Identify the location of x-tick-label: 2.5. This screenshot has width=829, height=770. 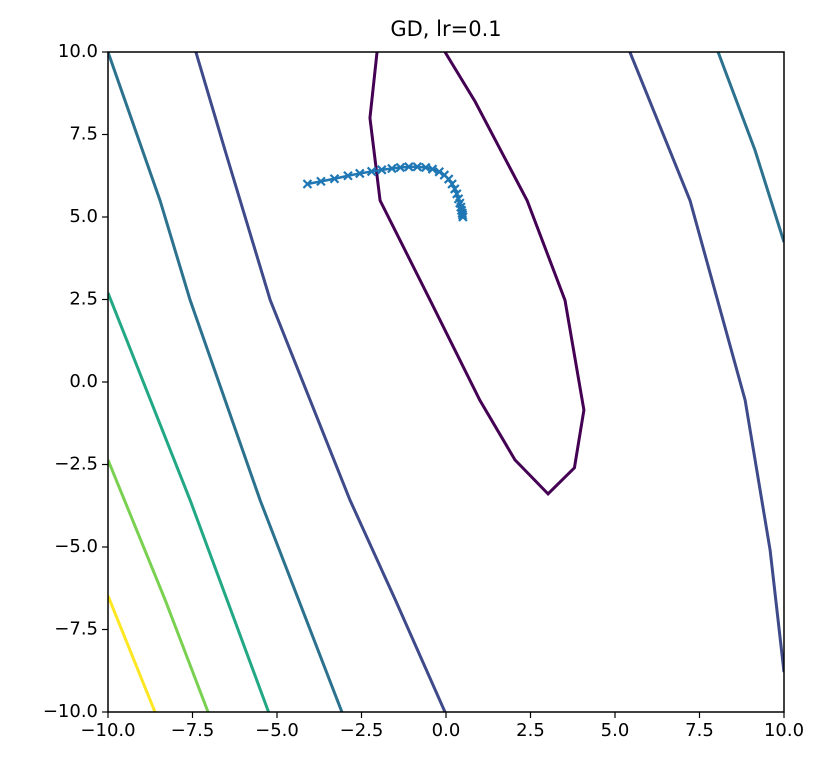
(530, 730).